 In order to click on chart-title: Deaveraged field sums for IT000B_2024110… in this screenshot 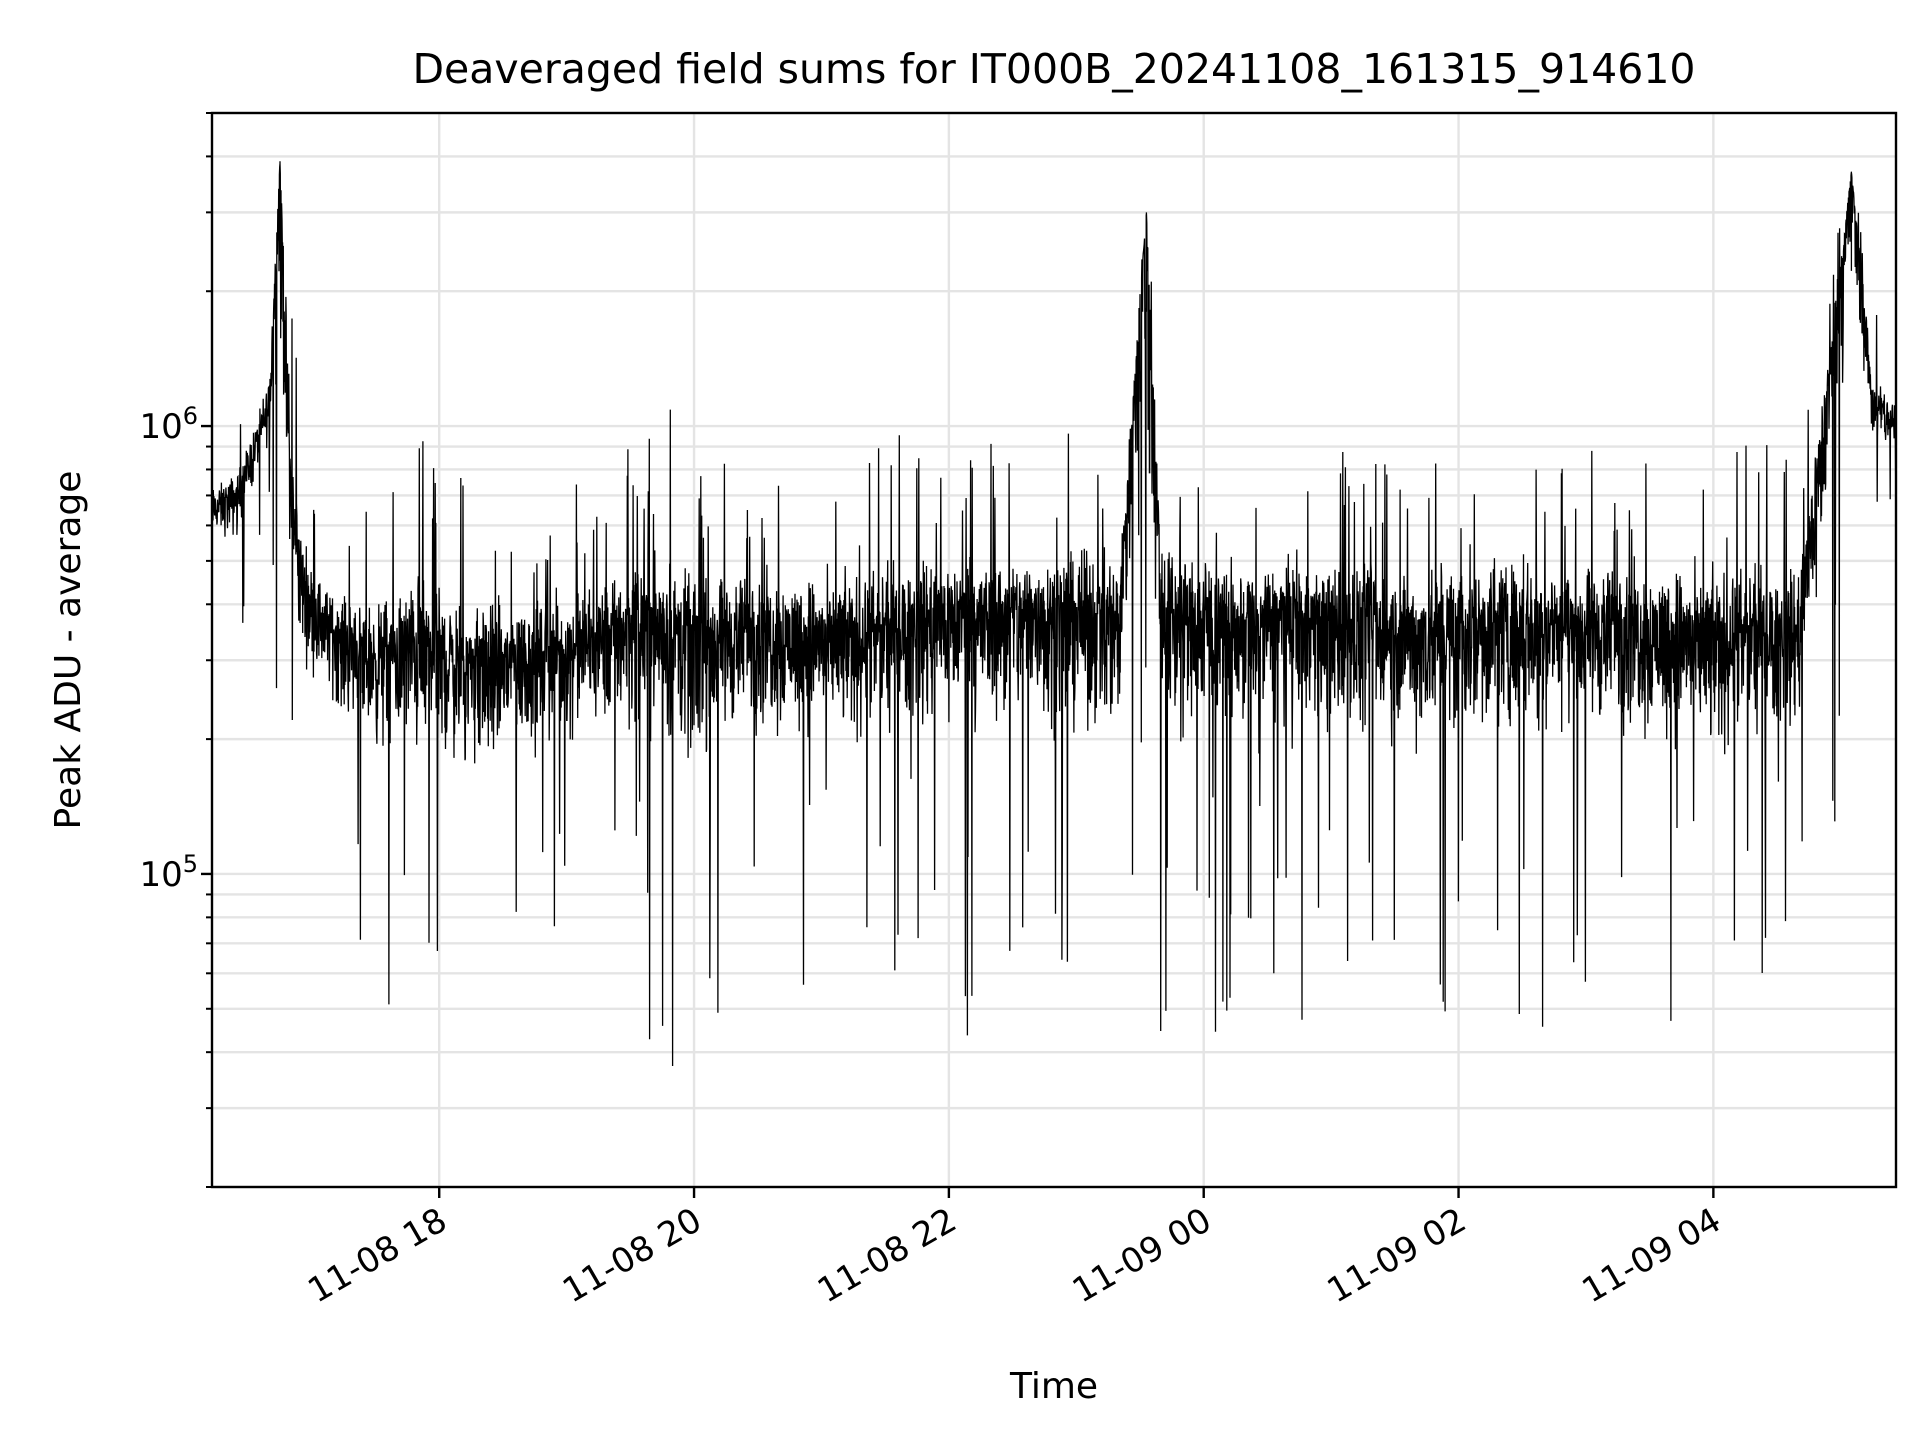, I will do `click(1053, 69)`.